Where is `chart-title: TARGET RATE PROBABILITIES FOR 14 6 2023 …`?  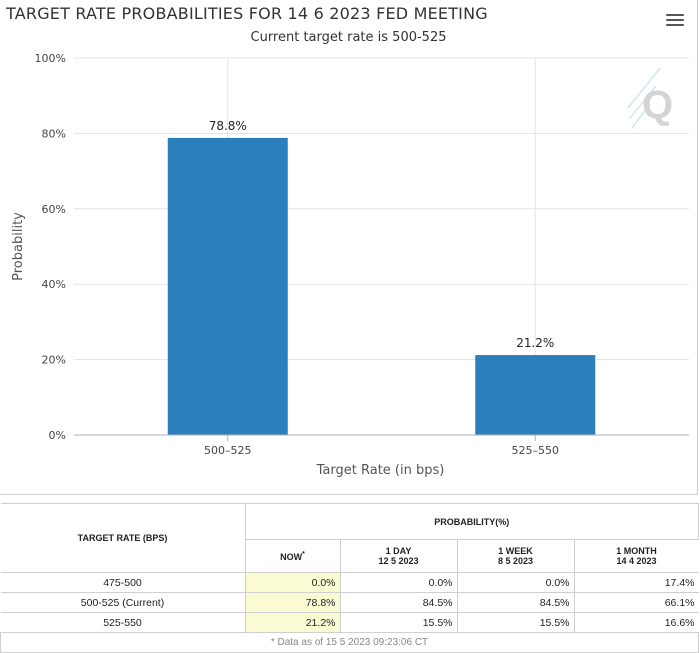 chart-title: TARGET RATE PROBABILITIES FOR 14 6 2023 … is located at coordinates (247, 13).